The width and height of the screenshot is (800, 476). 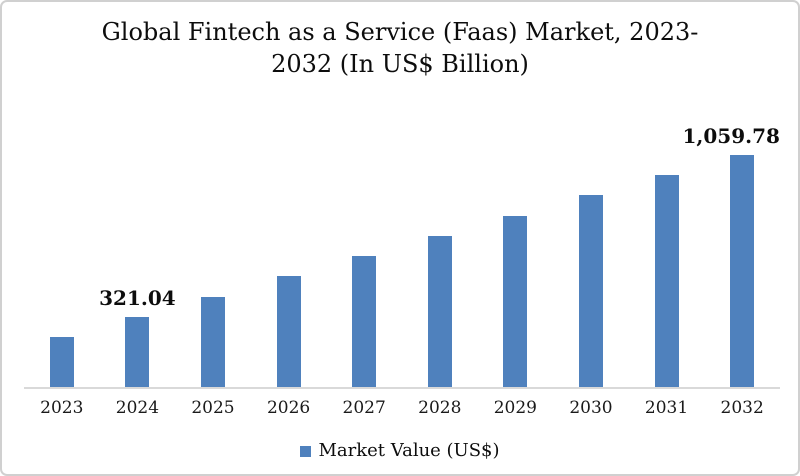 What do you see at coordinates (213, 259) in the screenshot?
I see `bar-slot-2025` at bounding box center [213, 259].